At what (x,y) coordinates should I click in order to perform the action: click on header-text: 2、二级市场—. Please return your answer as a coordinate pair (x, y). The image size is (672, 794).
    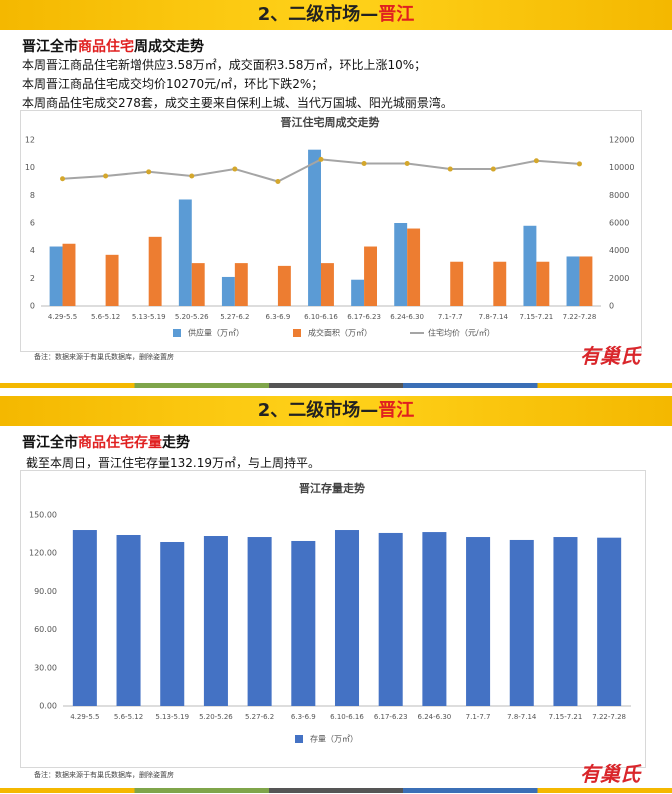
    Looking at the image, I should click on (318, 410).